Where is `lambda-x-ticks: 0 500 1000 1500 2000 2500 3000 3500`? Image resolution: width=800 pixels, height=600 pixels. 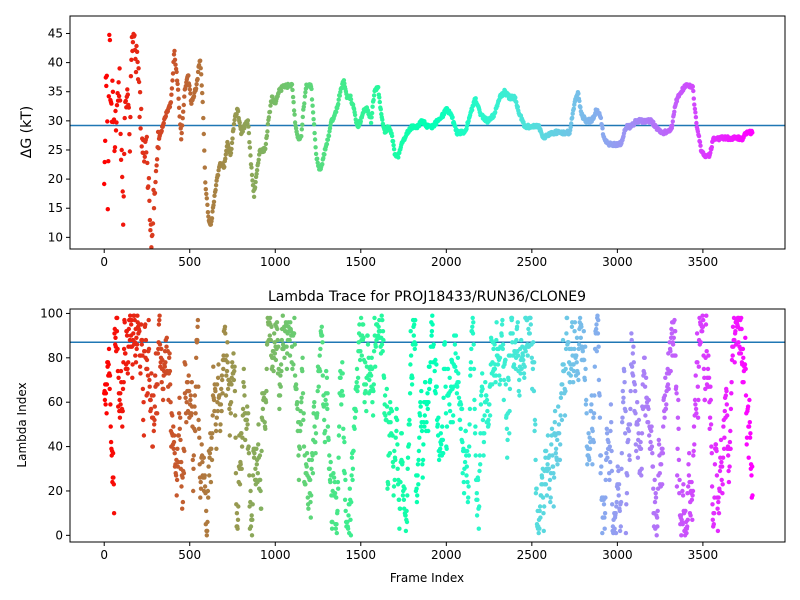 lambda-x-ticks: 0 500 1000 1500 2000 2500 3000 3500 is located at coordinates (409, 552).